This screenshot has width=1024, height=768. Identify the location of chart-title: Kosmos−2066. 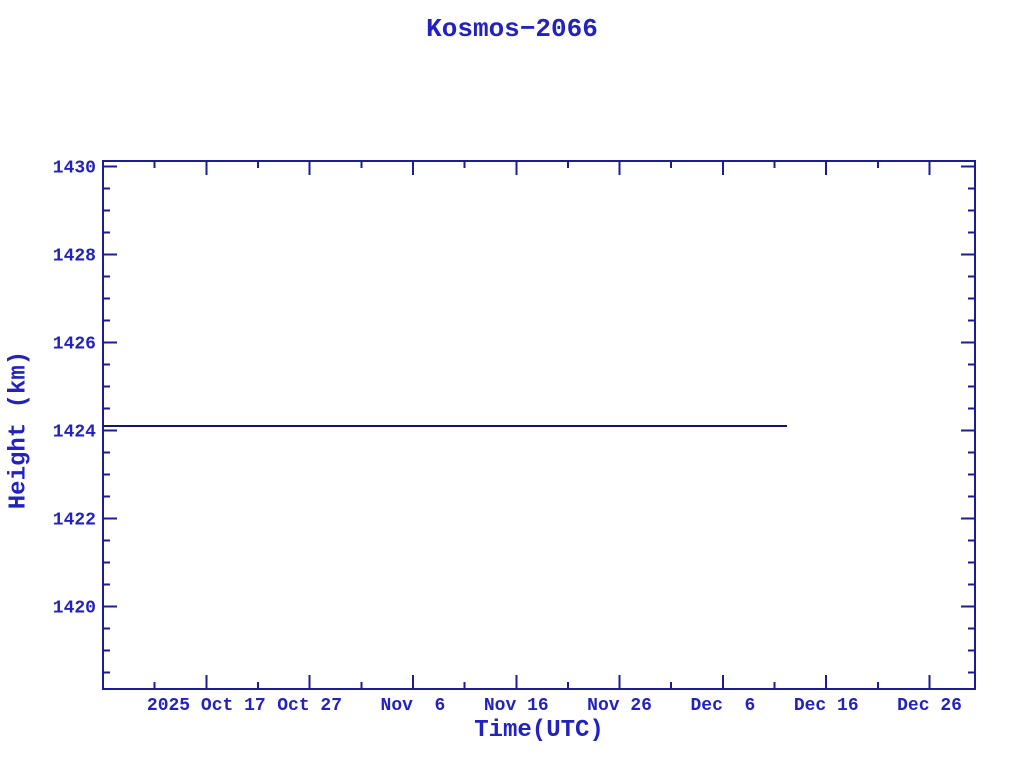
(512, 29).